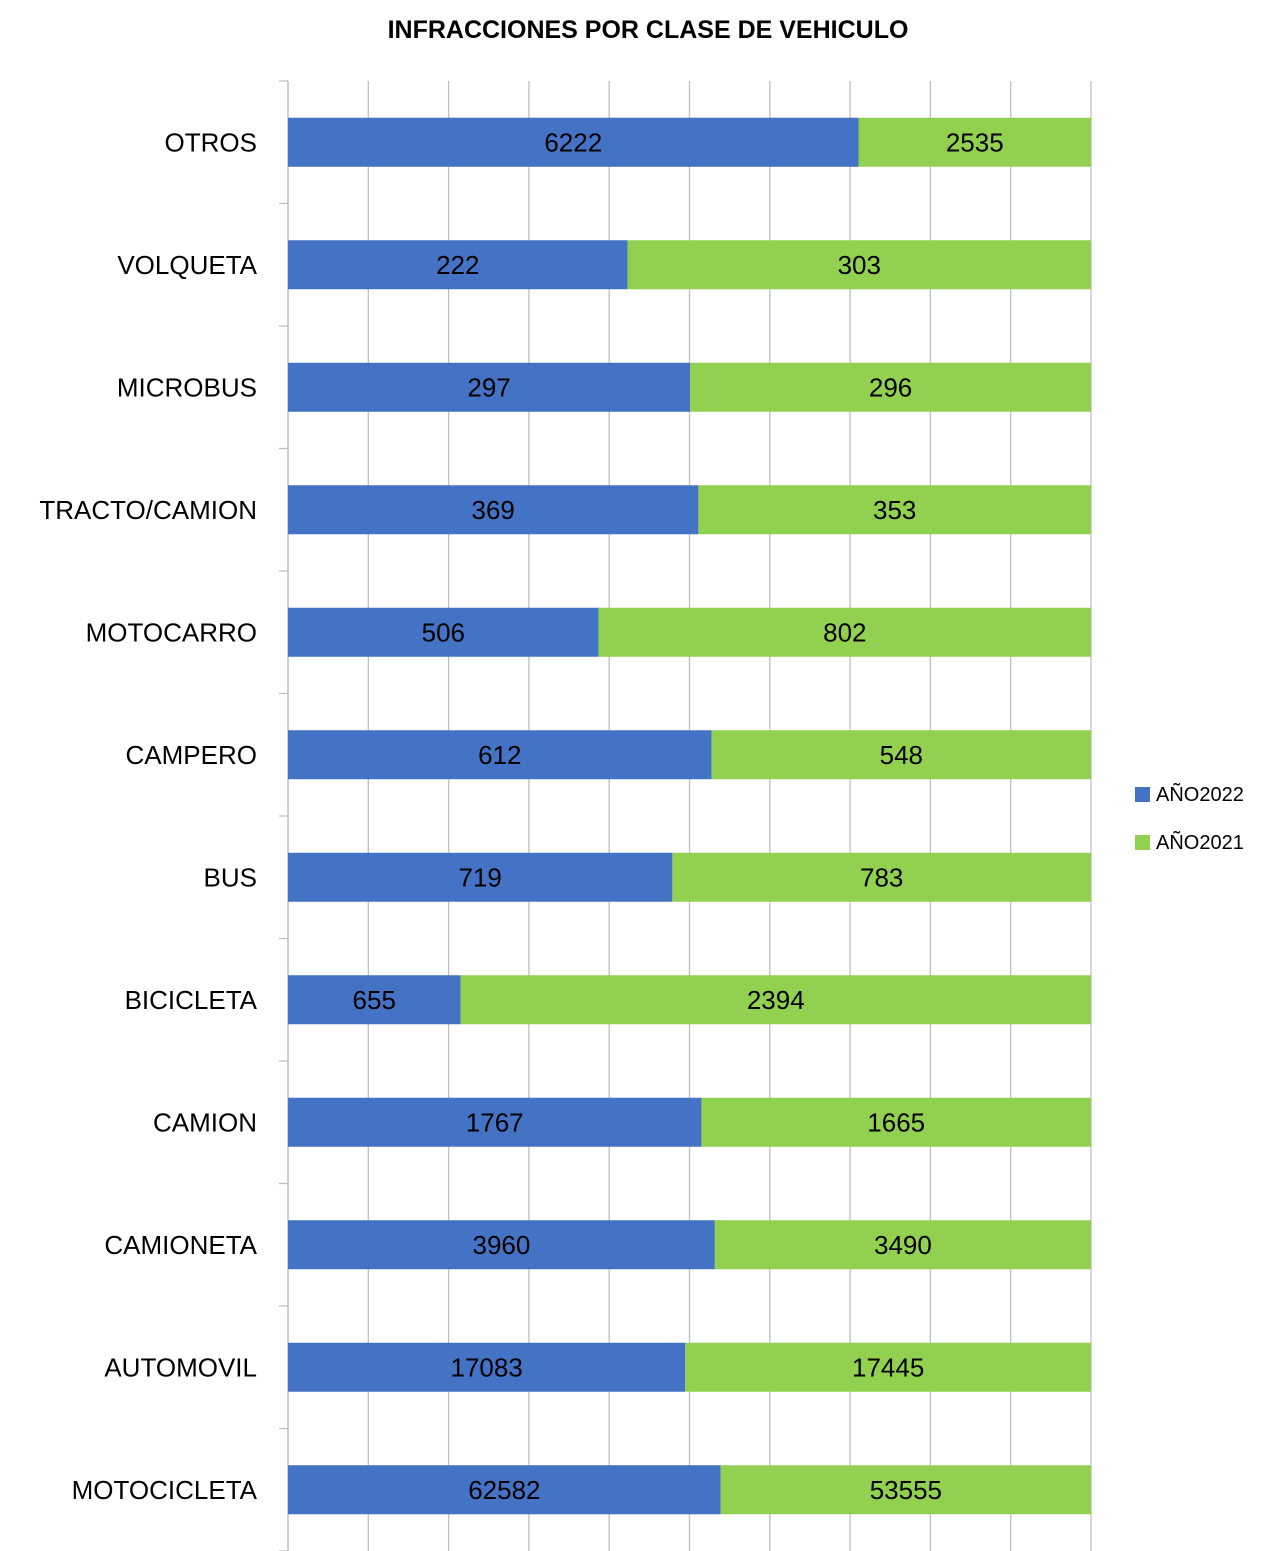  I want to click on category-label: MOTOCICLETA, so click(165, 1490).